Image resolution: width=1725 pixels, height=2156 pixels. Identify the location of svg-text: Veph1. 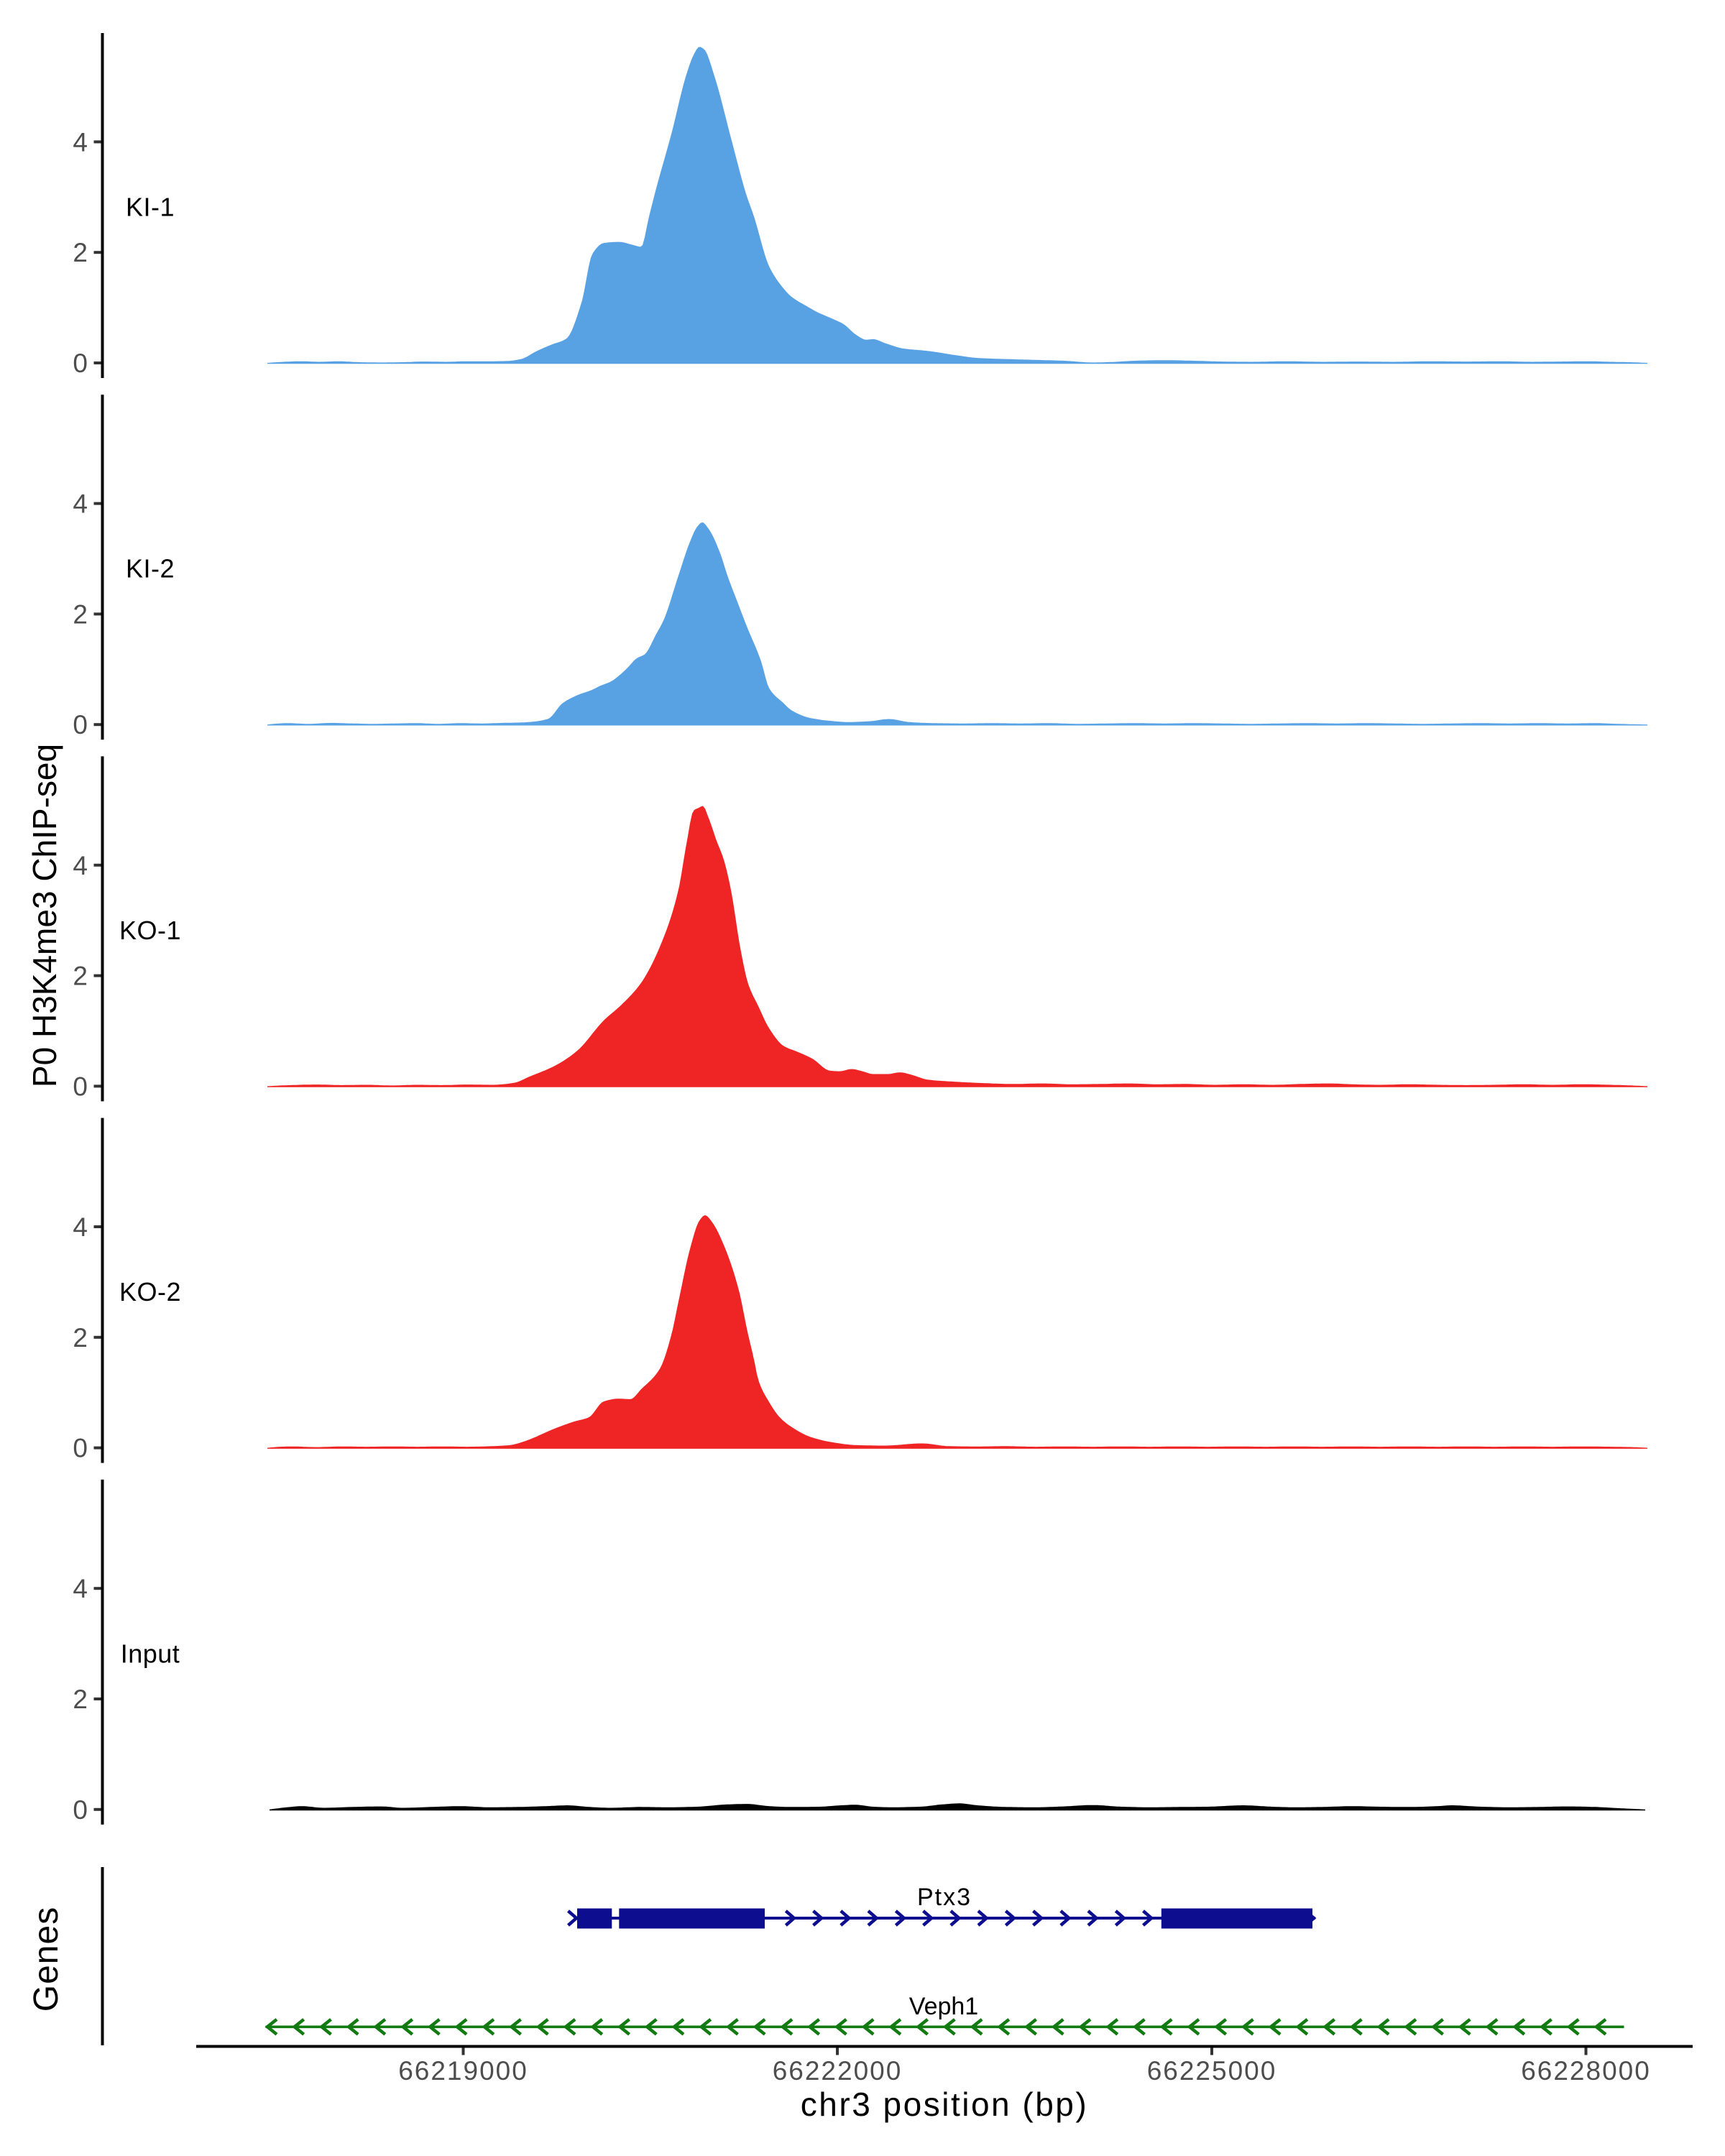
(943, 2006).